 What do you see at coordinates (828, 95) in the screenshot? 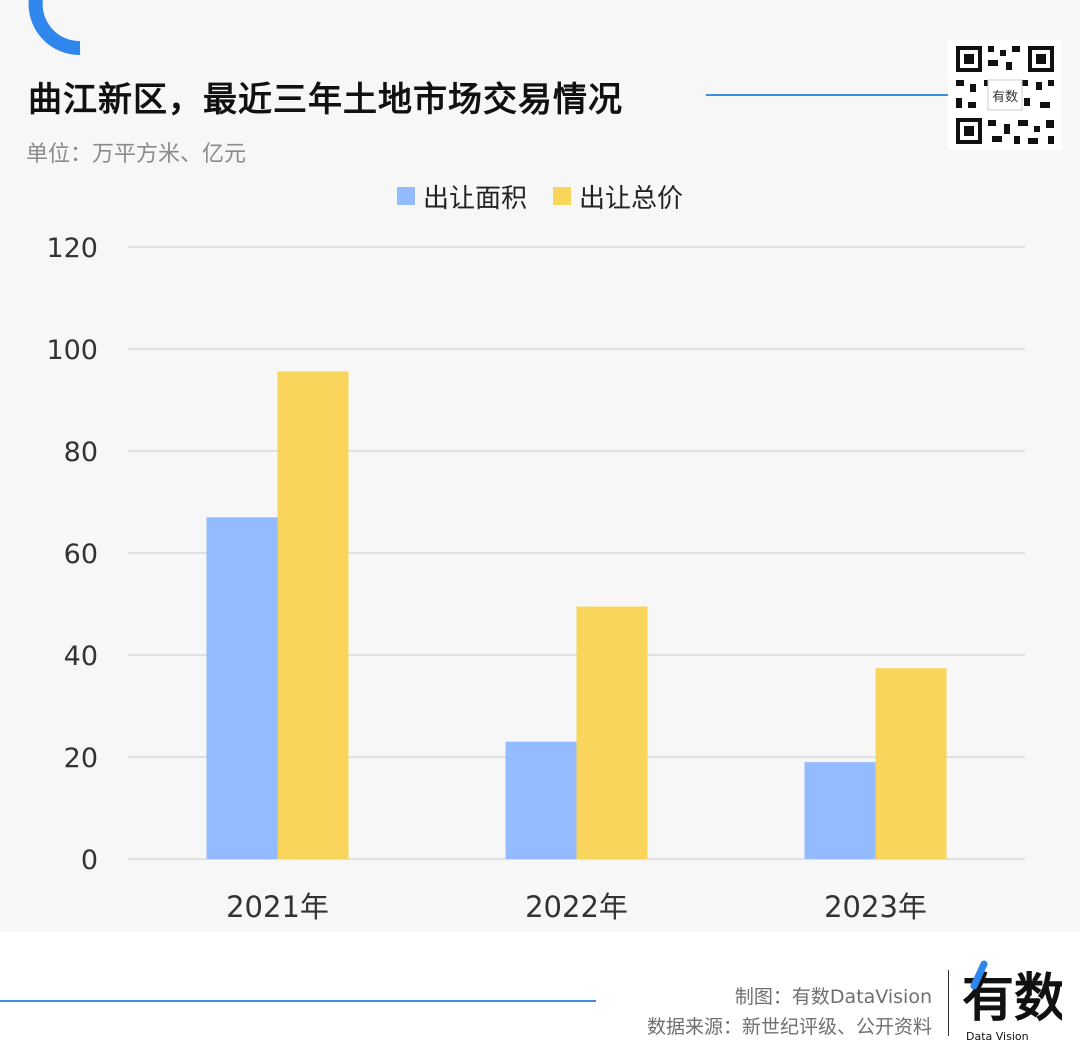
I see `title-rule` at bounding box center [828, 95].